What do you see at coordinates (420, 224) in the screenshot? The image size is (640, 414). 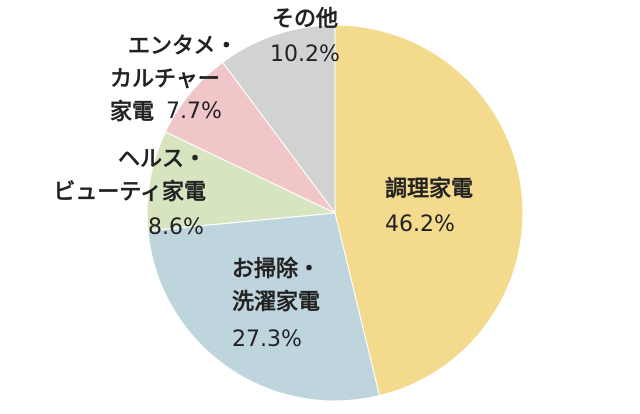 I see `value-label: 46.2%` at bounding box center [420, 224].